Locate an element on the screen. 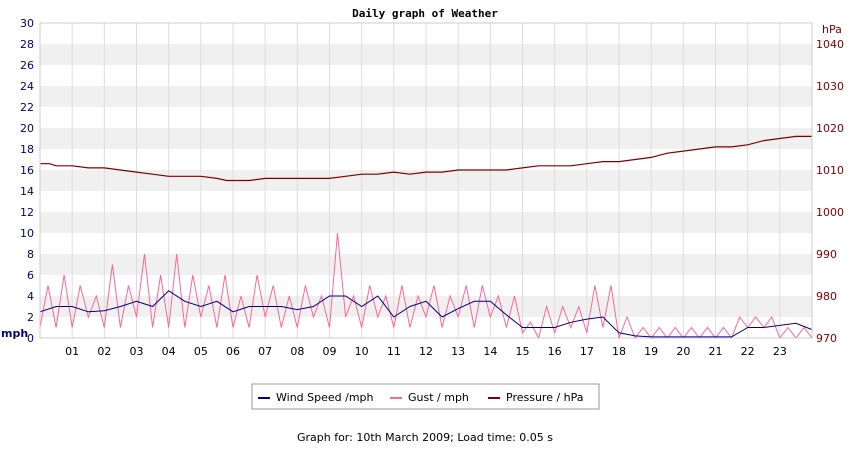 This screenshot has height=454, width=850. x-tick-label: 15 is located at coordinates (523, 351).